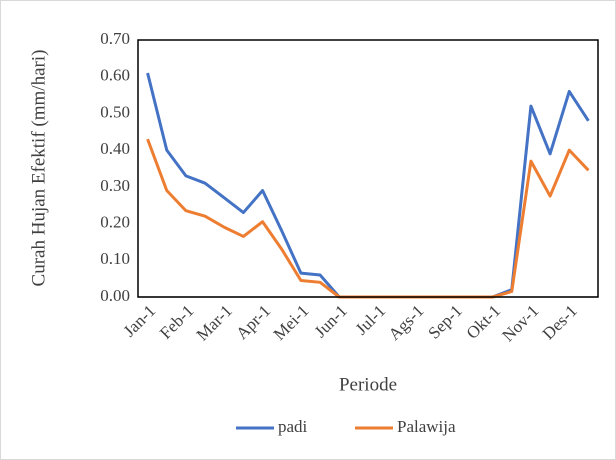 This screenshot has width=616, height=460. What do you see at coordinates (115, 295) in the screenshot?
I see `y-tick-label: 0.00` at bounding box center [115, 295].